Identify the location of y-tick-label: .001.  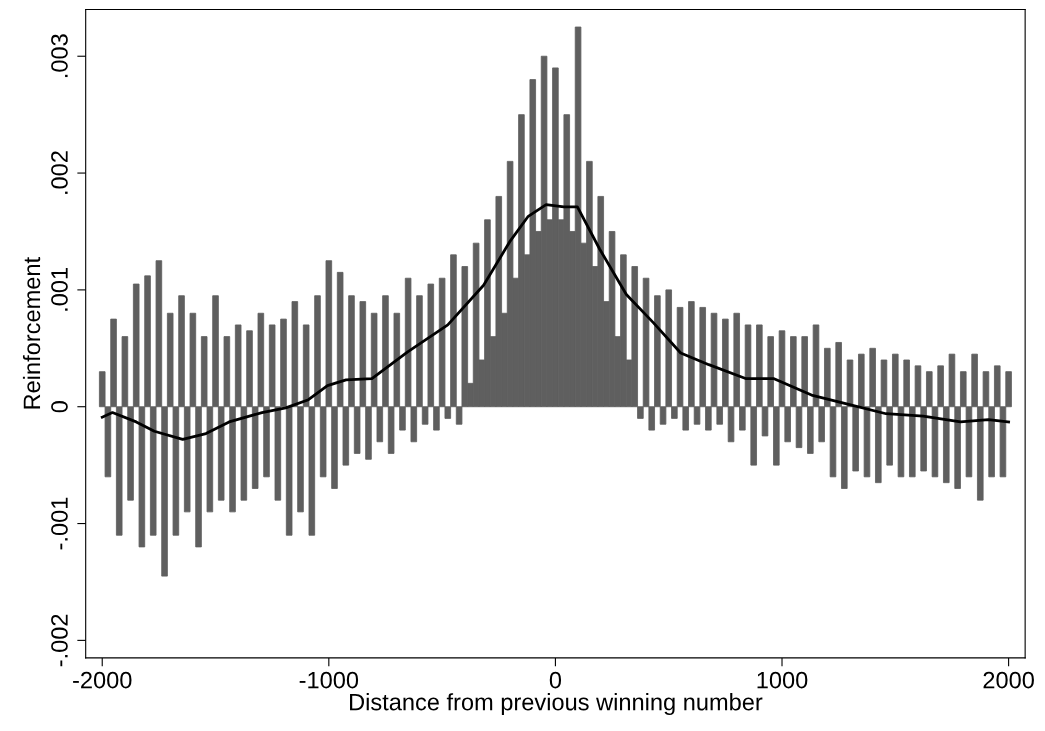
(59, 289).